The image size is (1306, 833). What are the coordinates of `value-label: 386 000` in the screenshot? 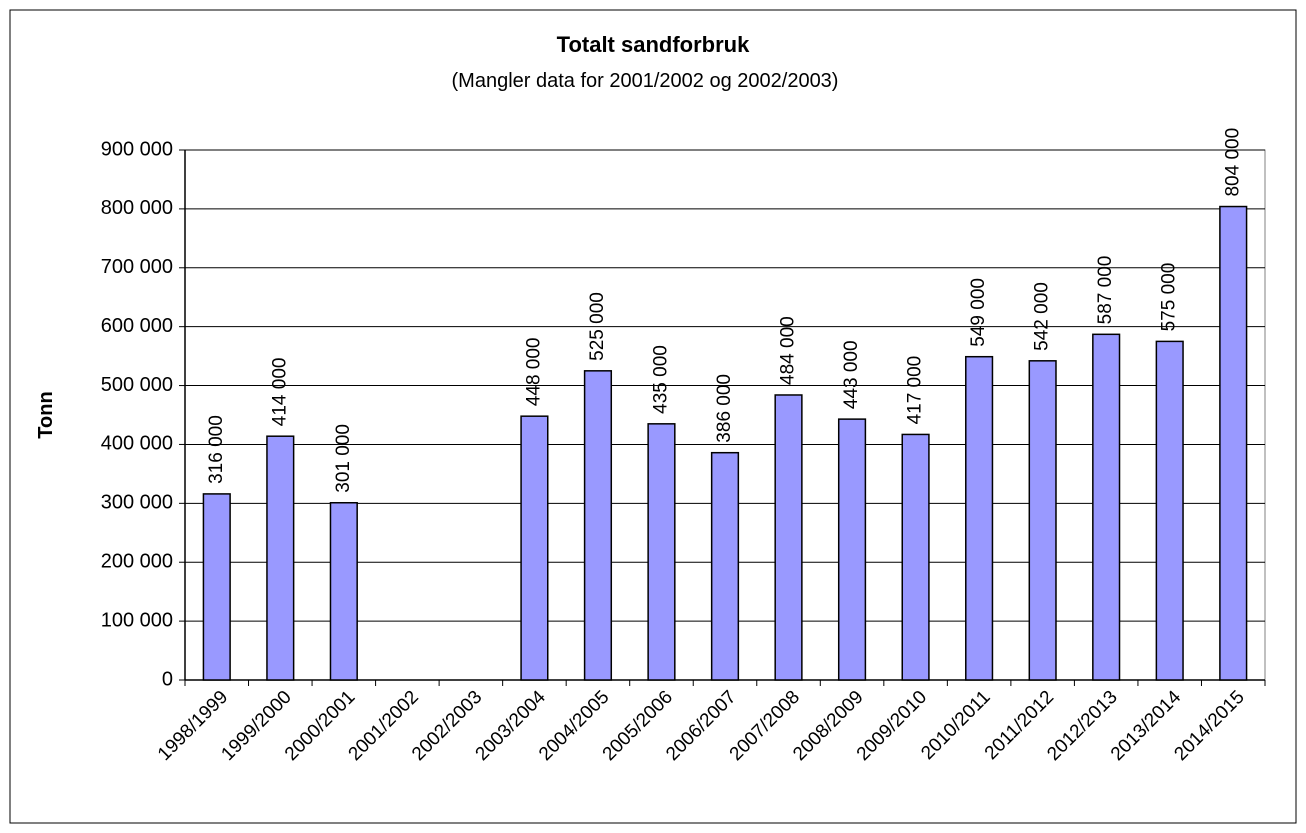 It's located at (724, 408).